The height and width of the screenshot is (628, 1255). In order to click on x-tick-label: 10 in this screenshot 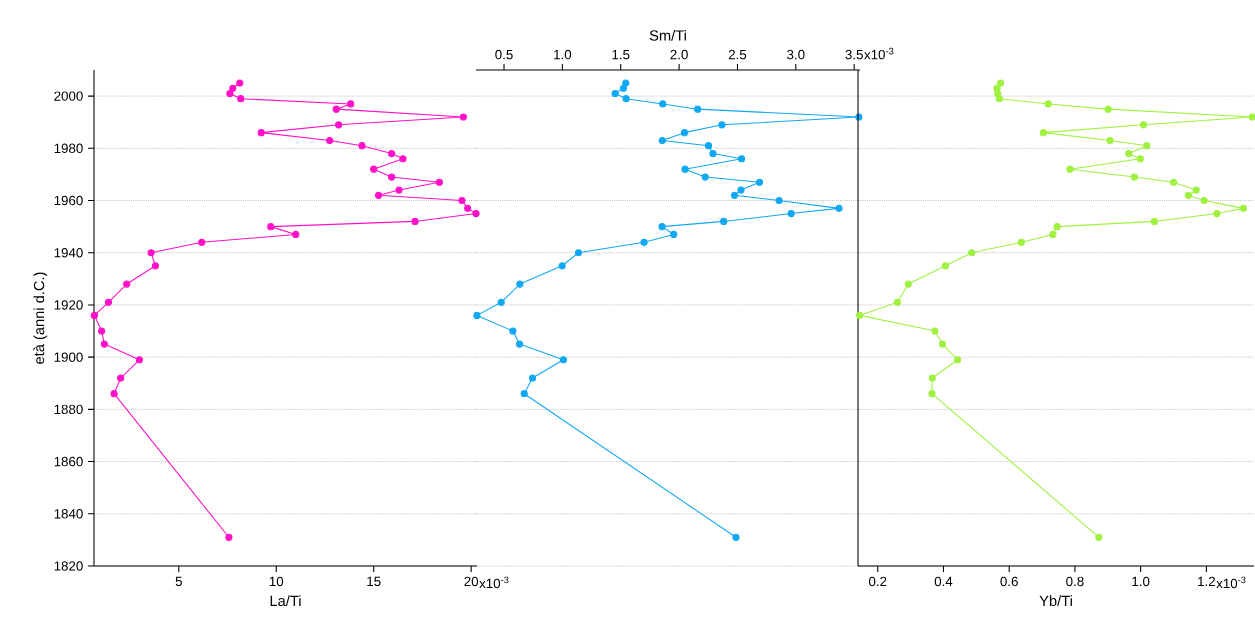, I will do `click(276, 581)`.